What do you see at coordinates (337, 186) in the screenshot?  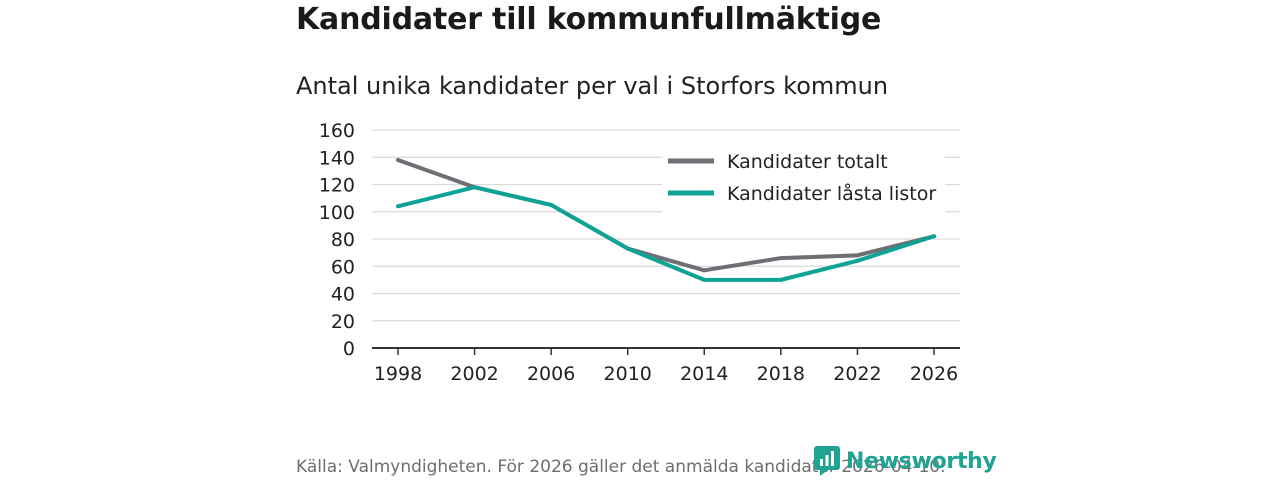 I see `y-tick-label: 120` at bounding box center [337, 186].